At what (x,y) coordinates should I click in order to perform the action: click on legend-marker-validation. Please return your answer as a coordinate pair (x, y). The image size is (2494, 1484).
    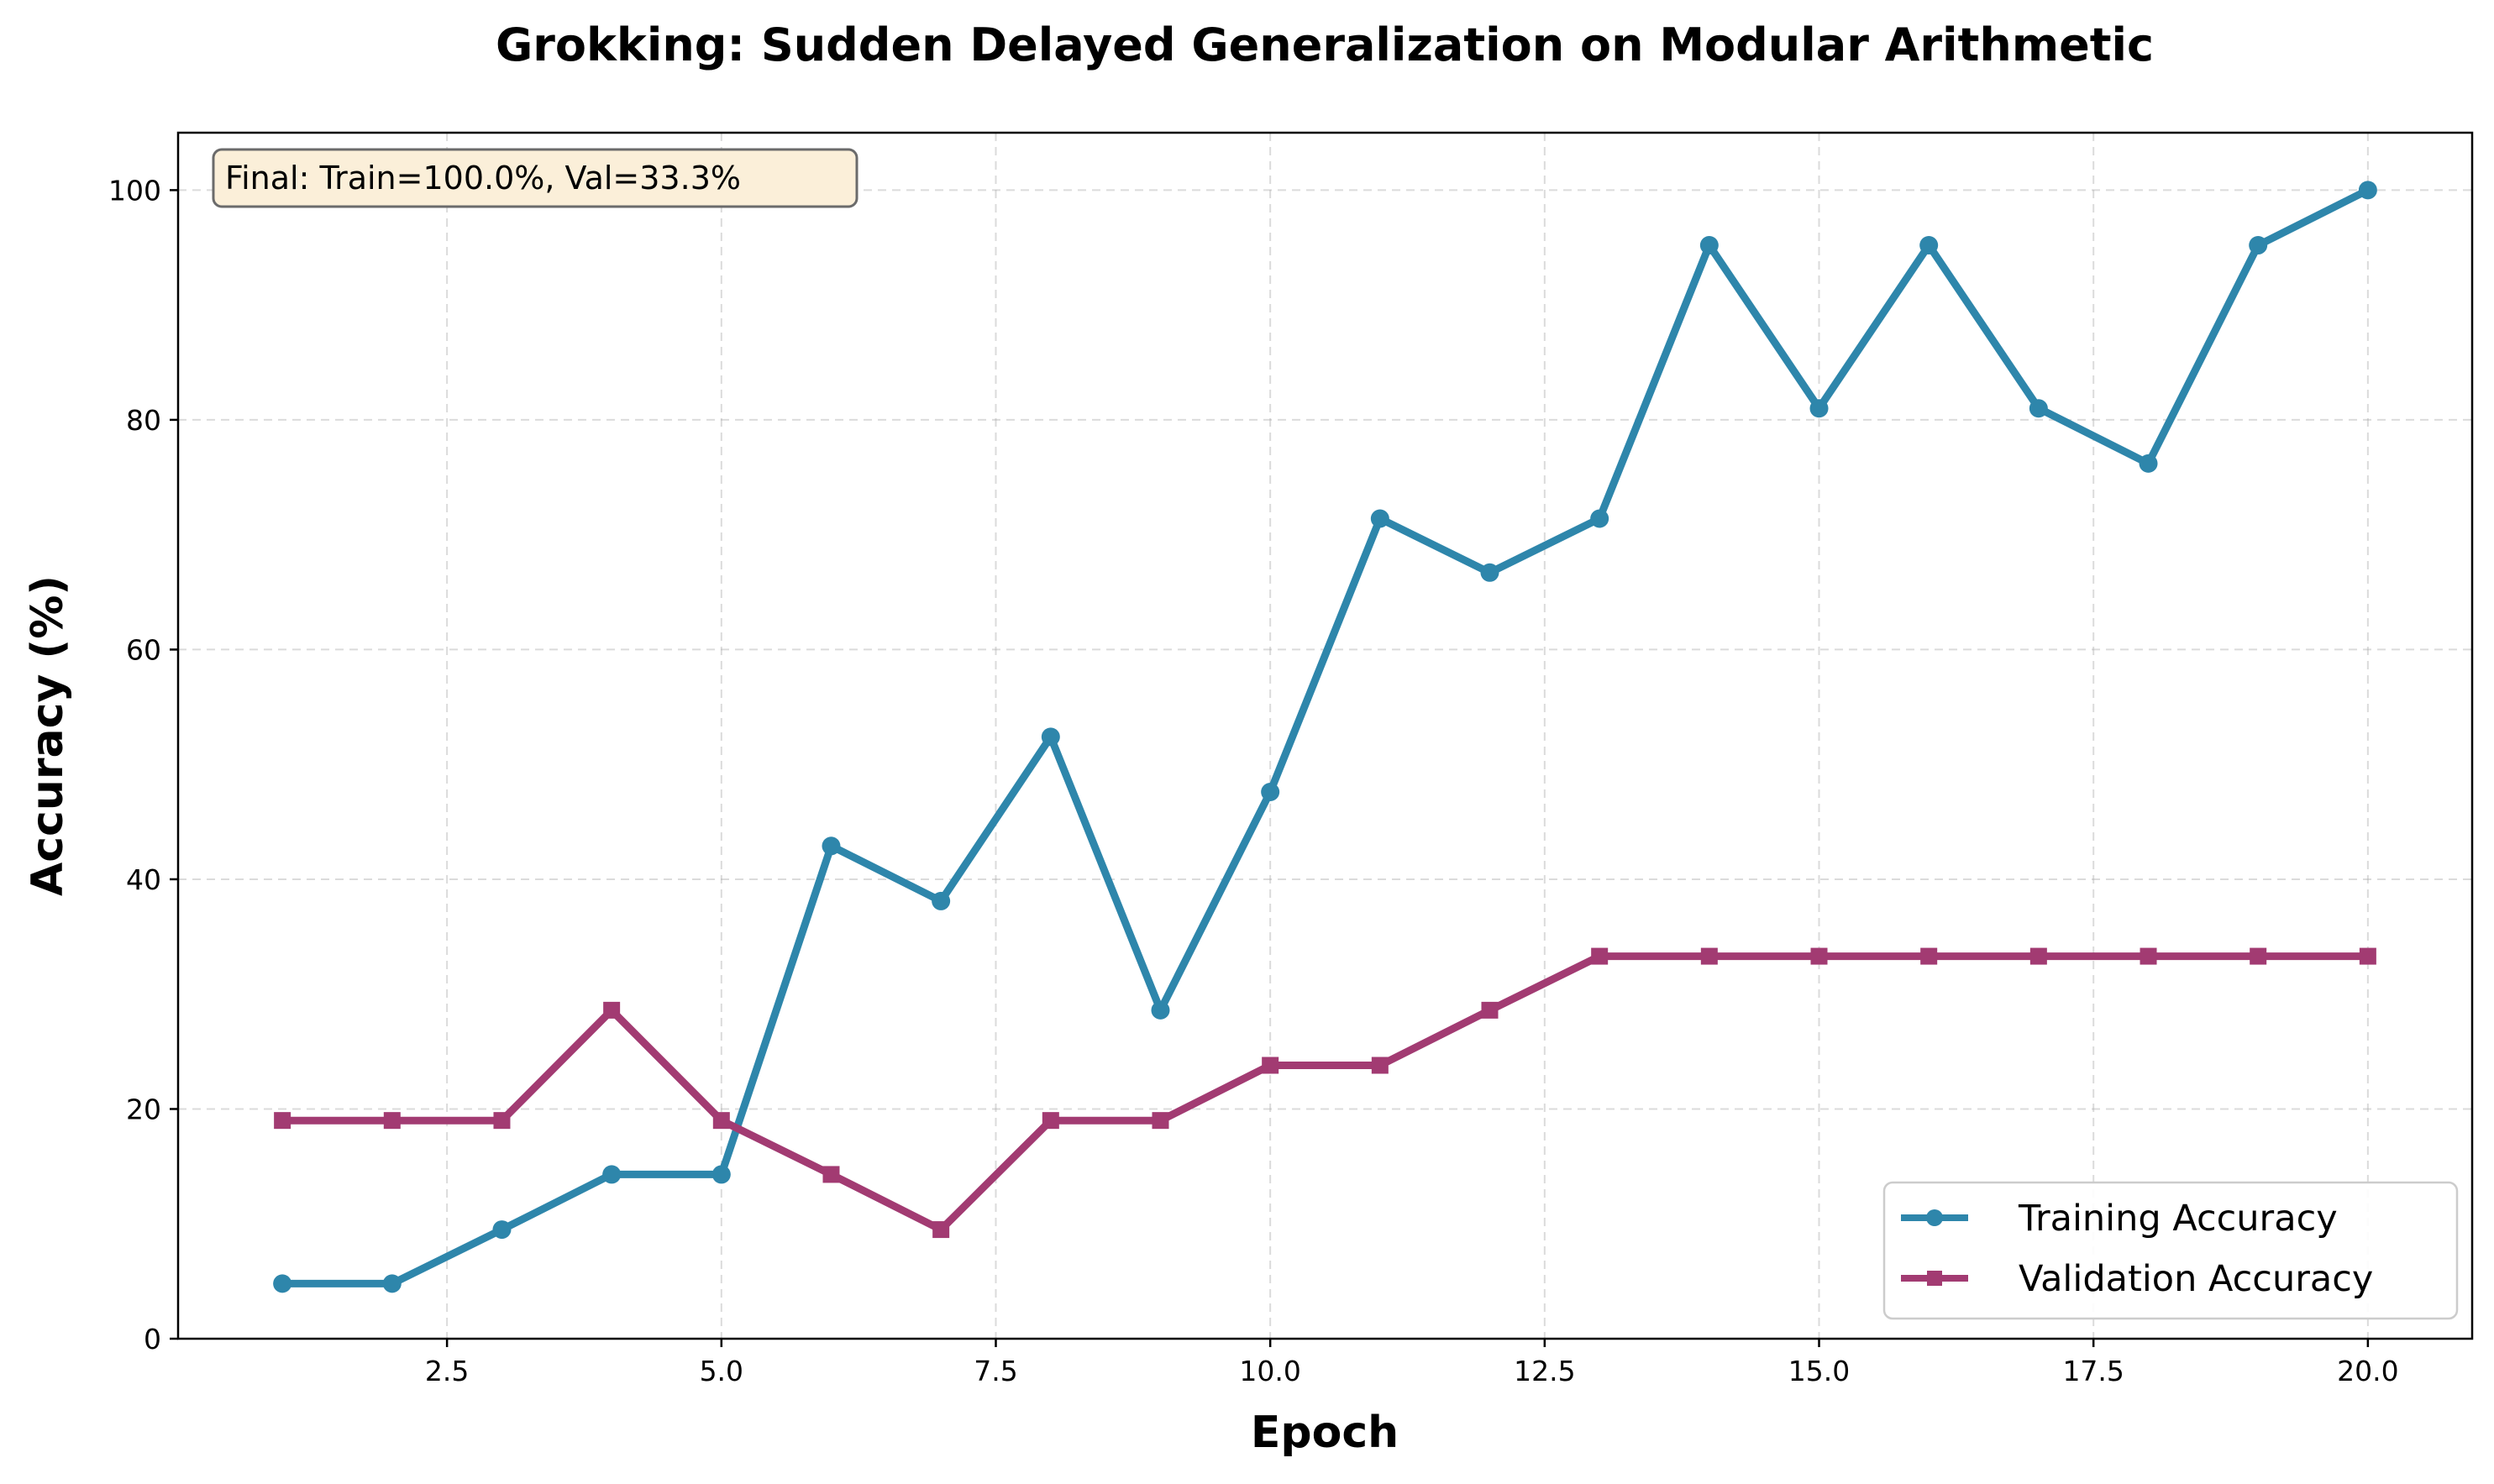
    Looking at the image, I should click on (1935, 1279).